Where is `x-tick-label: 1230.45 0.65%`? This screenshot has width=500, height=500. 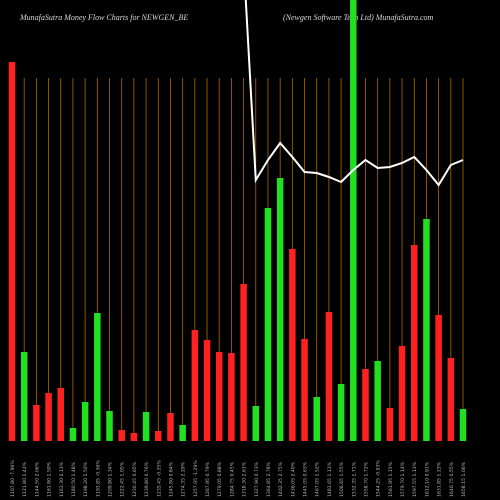
x-tick-label: 1230.45 0.65% is located at coordinates (135, 479).